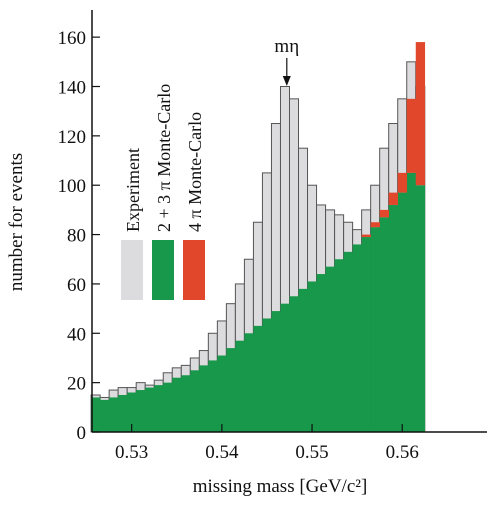  Describe the element at coordinates (16, 222) in the screenshot. I see `y-axis-label: number for events` at that location.